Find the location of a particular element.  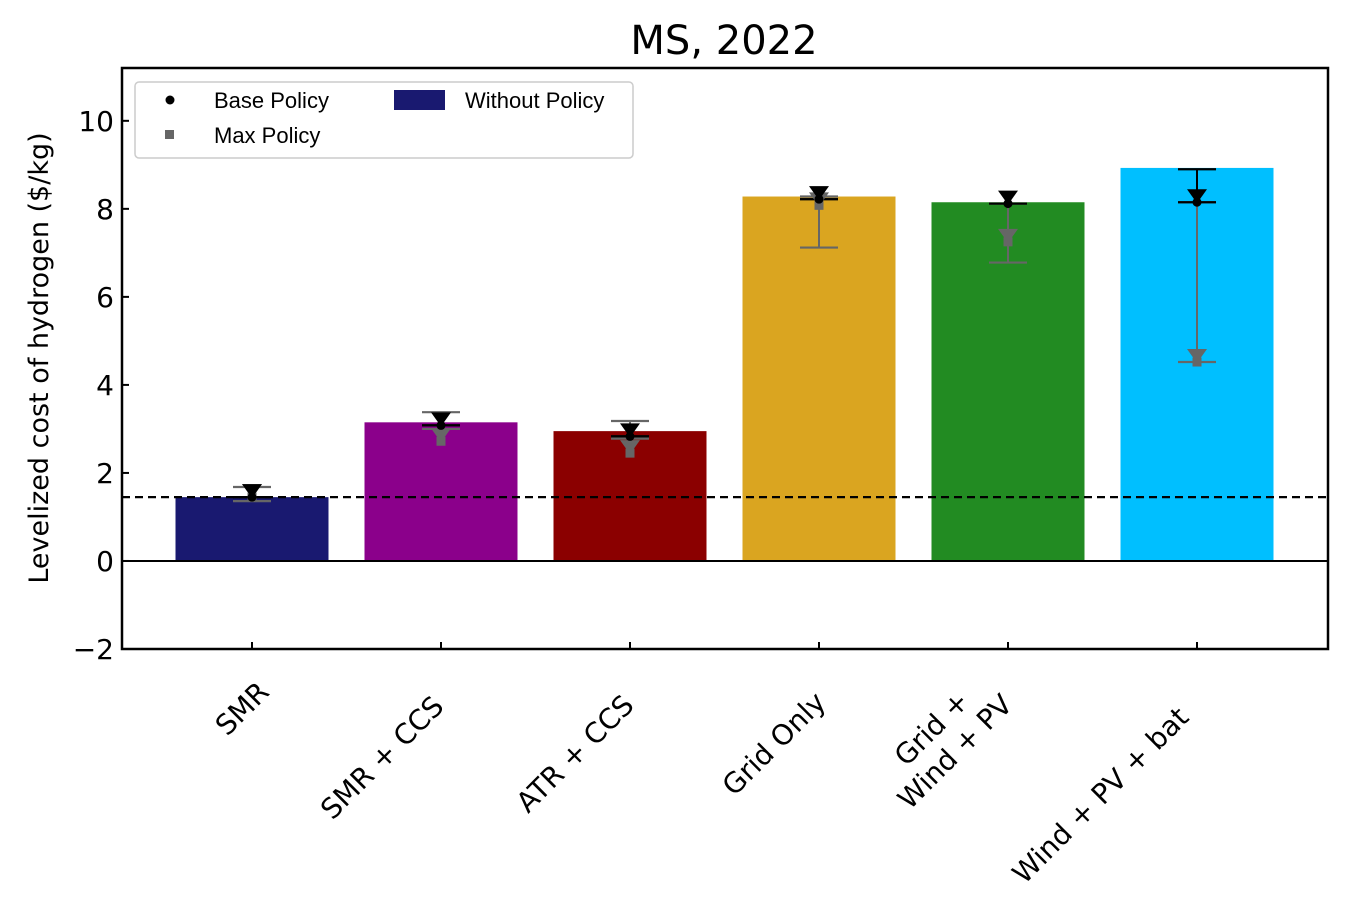

y-tick-label: 2 is located at coordinates (105, 473).